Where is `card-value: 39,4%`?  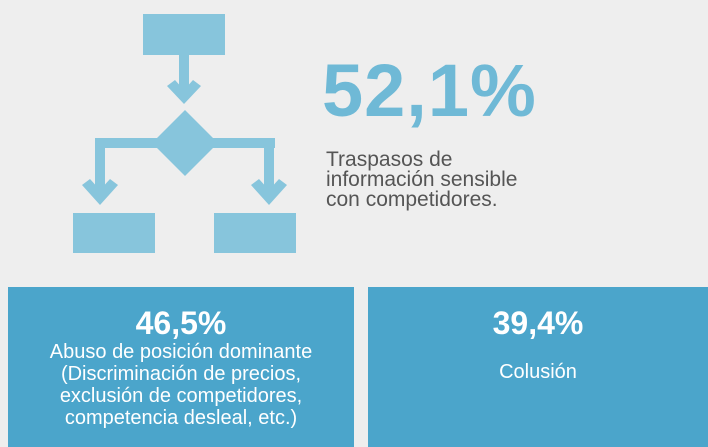
card-value: 39,4% is located at coordinates (538, 323).